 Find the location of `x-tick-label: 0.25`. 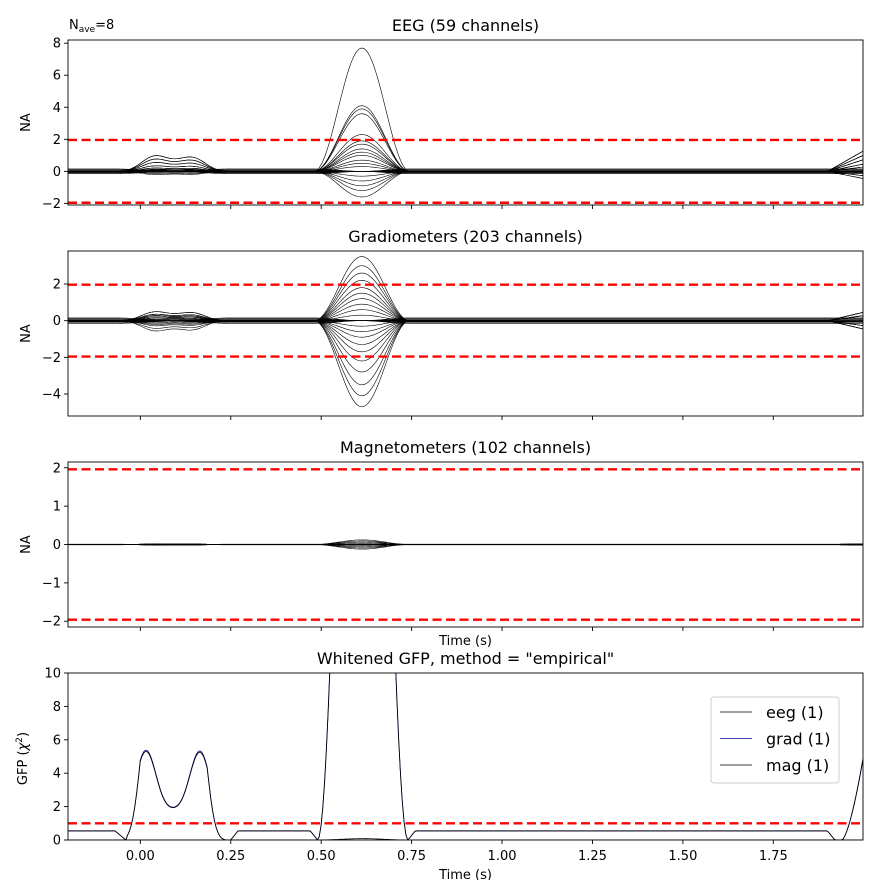

x-tick-label: 0.25 is located at coordinates (230, 856).